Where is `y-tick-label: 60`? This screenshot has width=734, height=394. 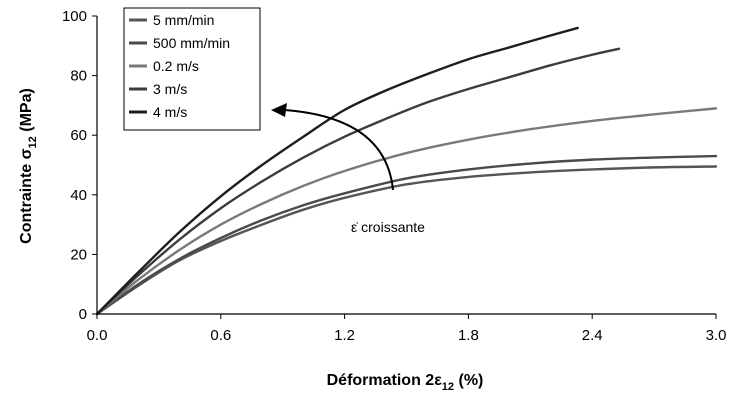
y-tick-label: 60 is located at coordinates (78, 135).